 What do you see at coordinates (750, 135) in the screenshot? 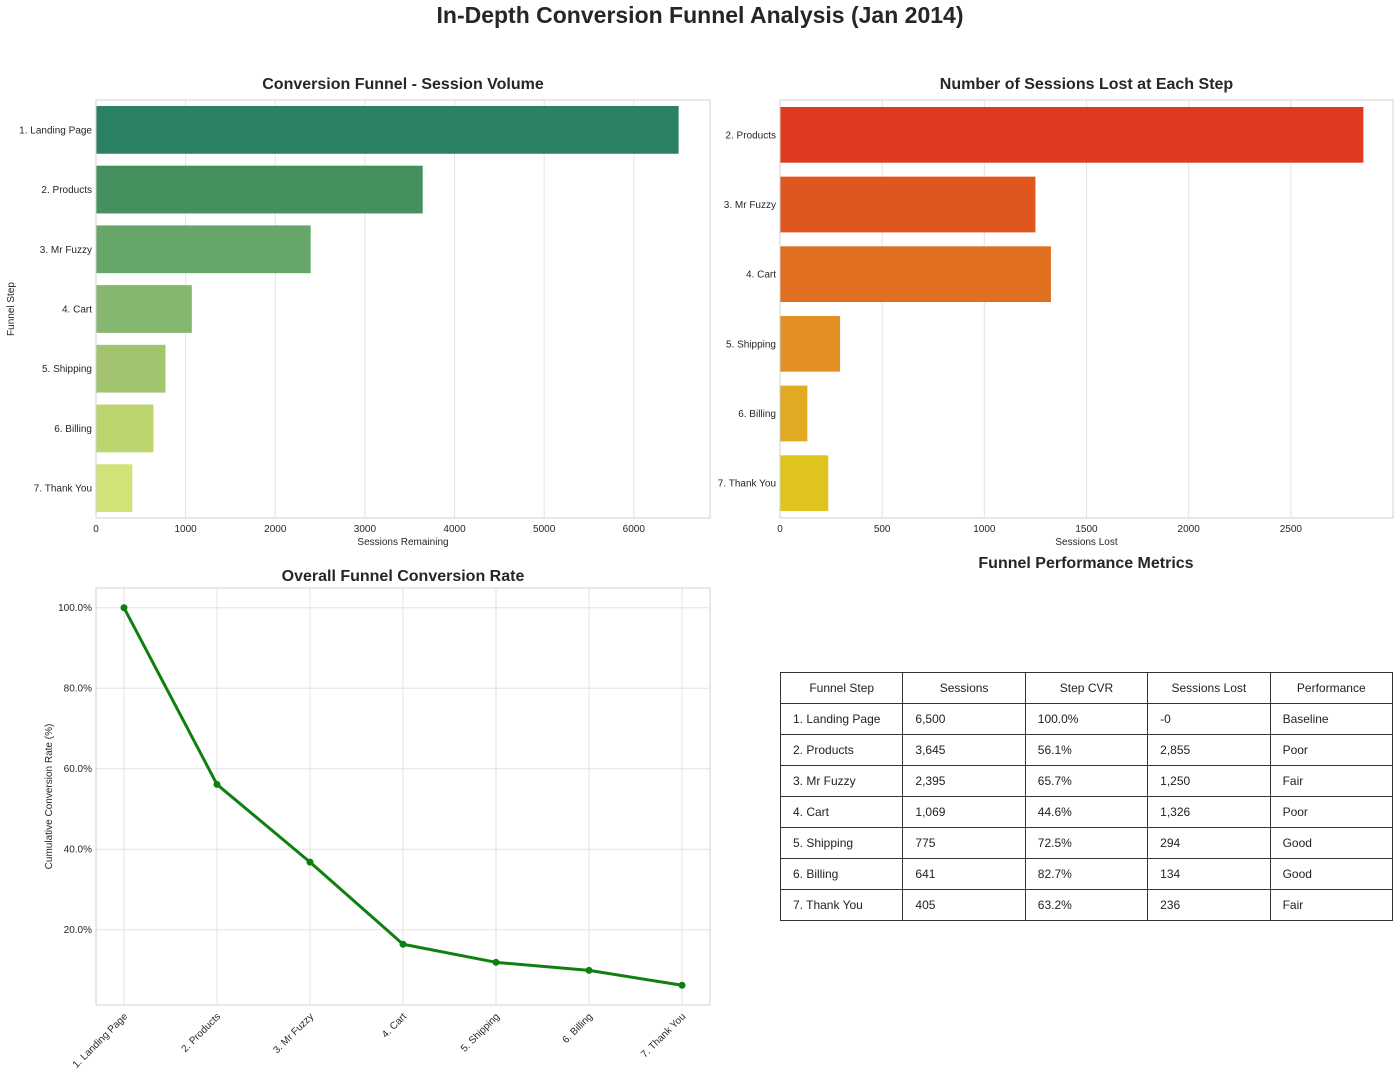
I see `sessions-lost-chart-ytick-label: 2. Products` at bounding box center [750, 135].